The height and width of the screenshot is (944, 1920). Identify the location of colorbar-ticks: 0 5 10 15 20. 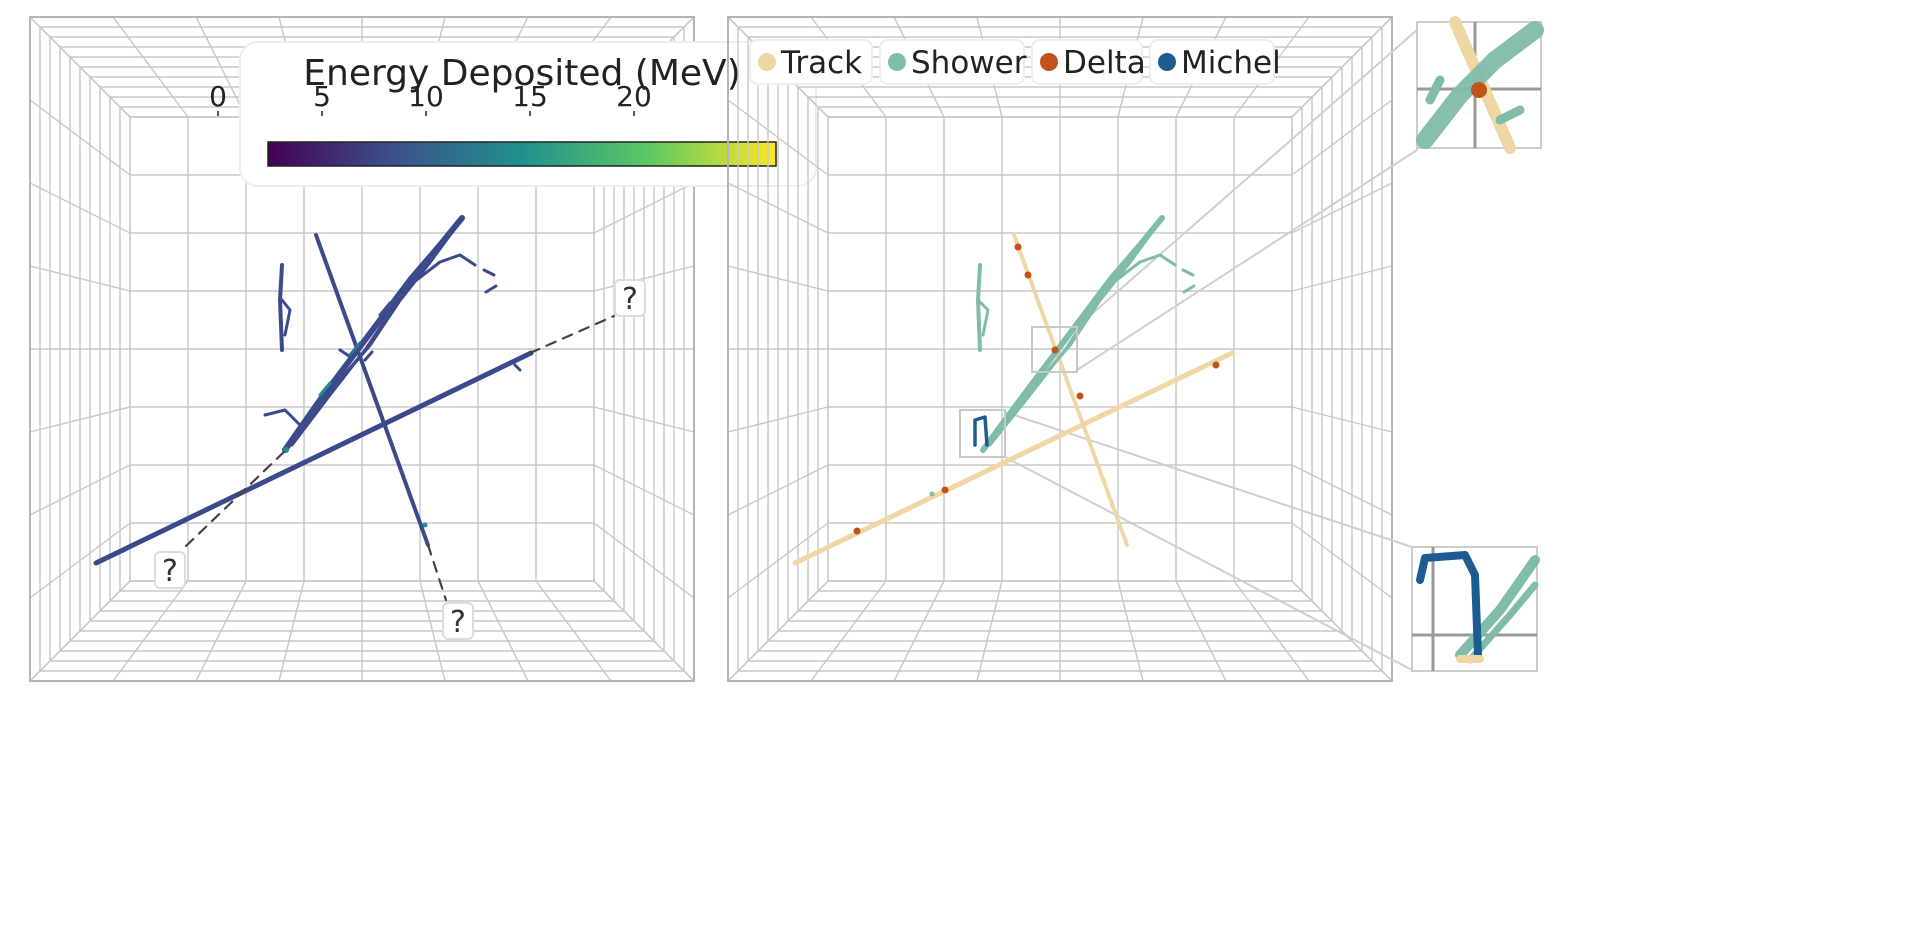
(430, 98).